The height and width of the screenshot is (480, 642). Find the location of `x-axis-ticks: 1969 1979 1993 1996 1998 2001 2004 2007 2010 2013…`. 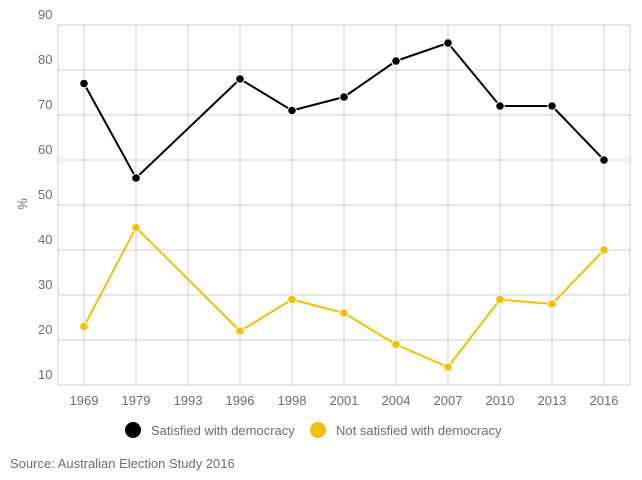

x-axis-ticks: 1969 1979 1993 1996 1998 2001 2004 2007 2010 2013… is located at coordinates (344, 400).